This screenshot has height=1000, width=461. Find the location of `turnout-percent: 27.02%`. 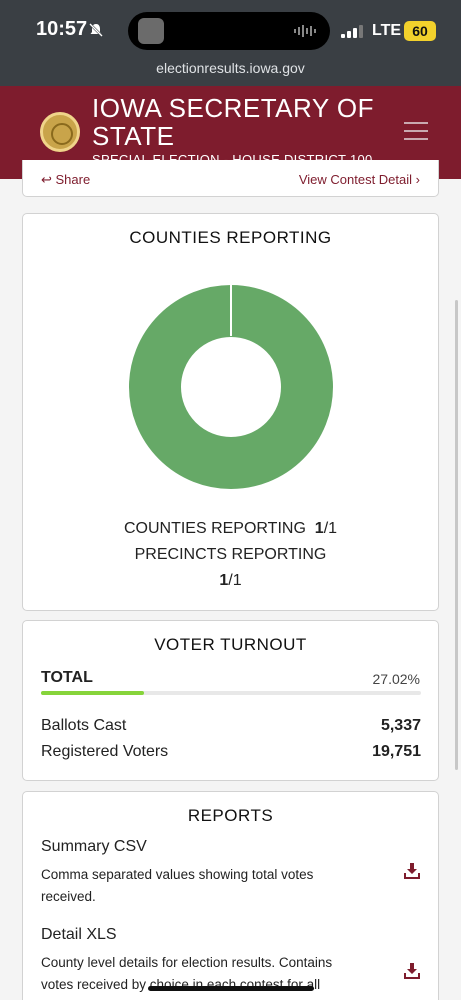

turnout-percent: 27.02% is located at coordinates (396, 679).